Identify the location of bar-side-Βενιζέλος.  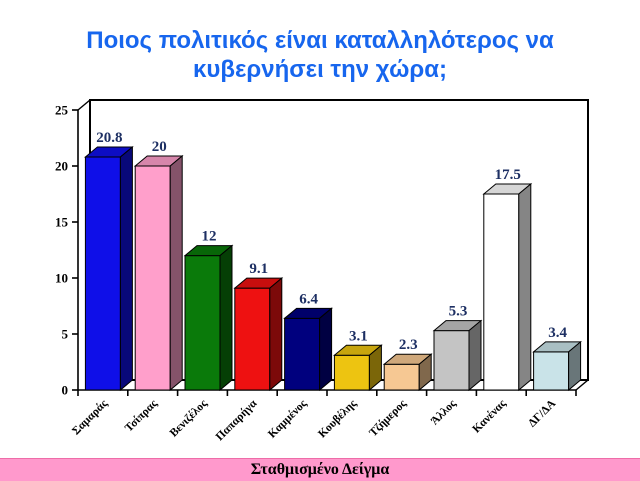
(226, 318).